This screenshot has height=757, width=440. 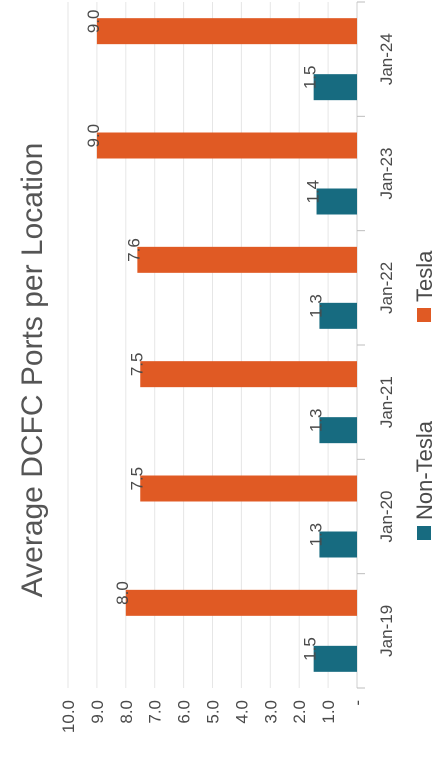 What do you see at coordinates (386, 288) in the screenshot?
I see `category-label: Jan-22` at bounding box center [386, 288].